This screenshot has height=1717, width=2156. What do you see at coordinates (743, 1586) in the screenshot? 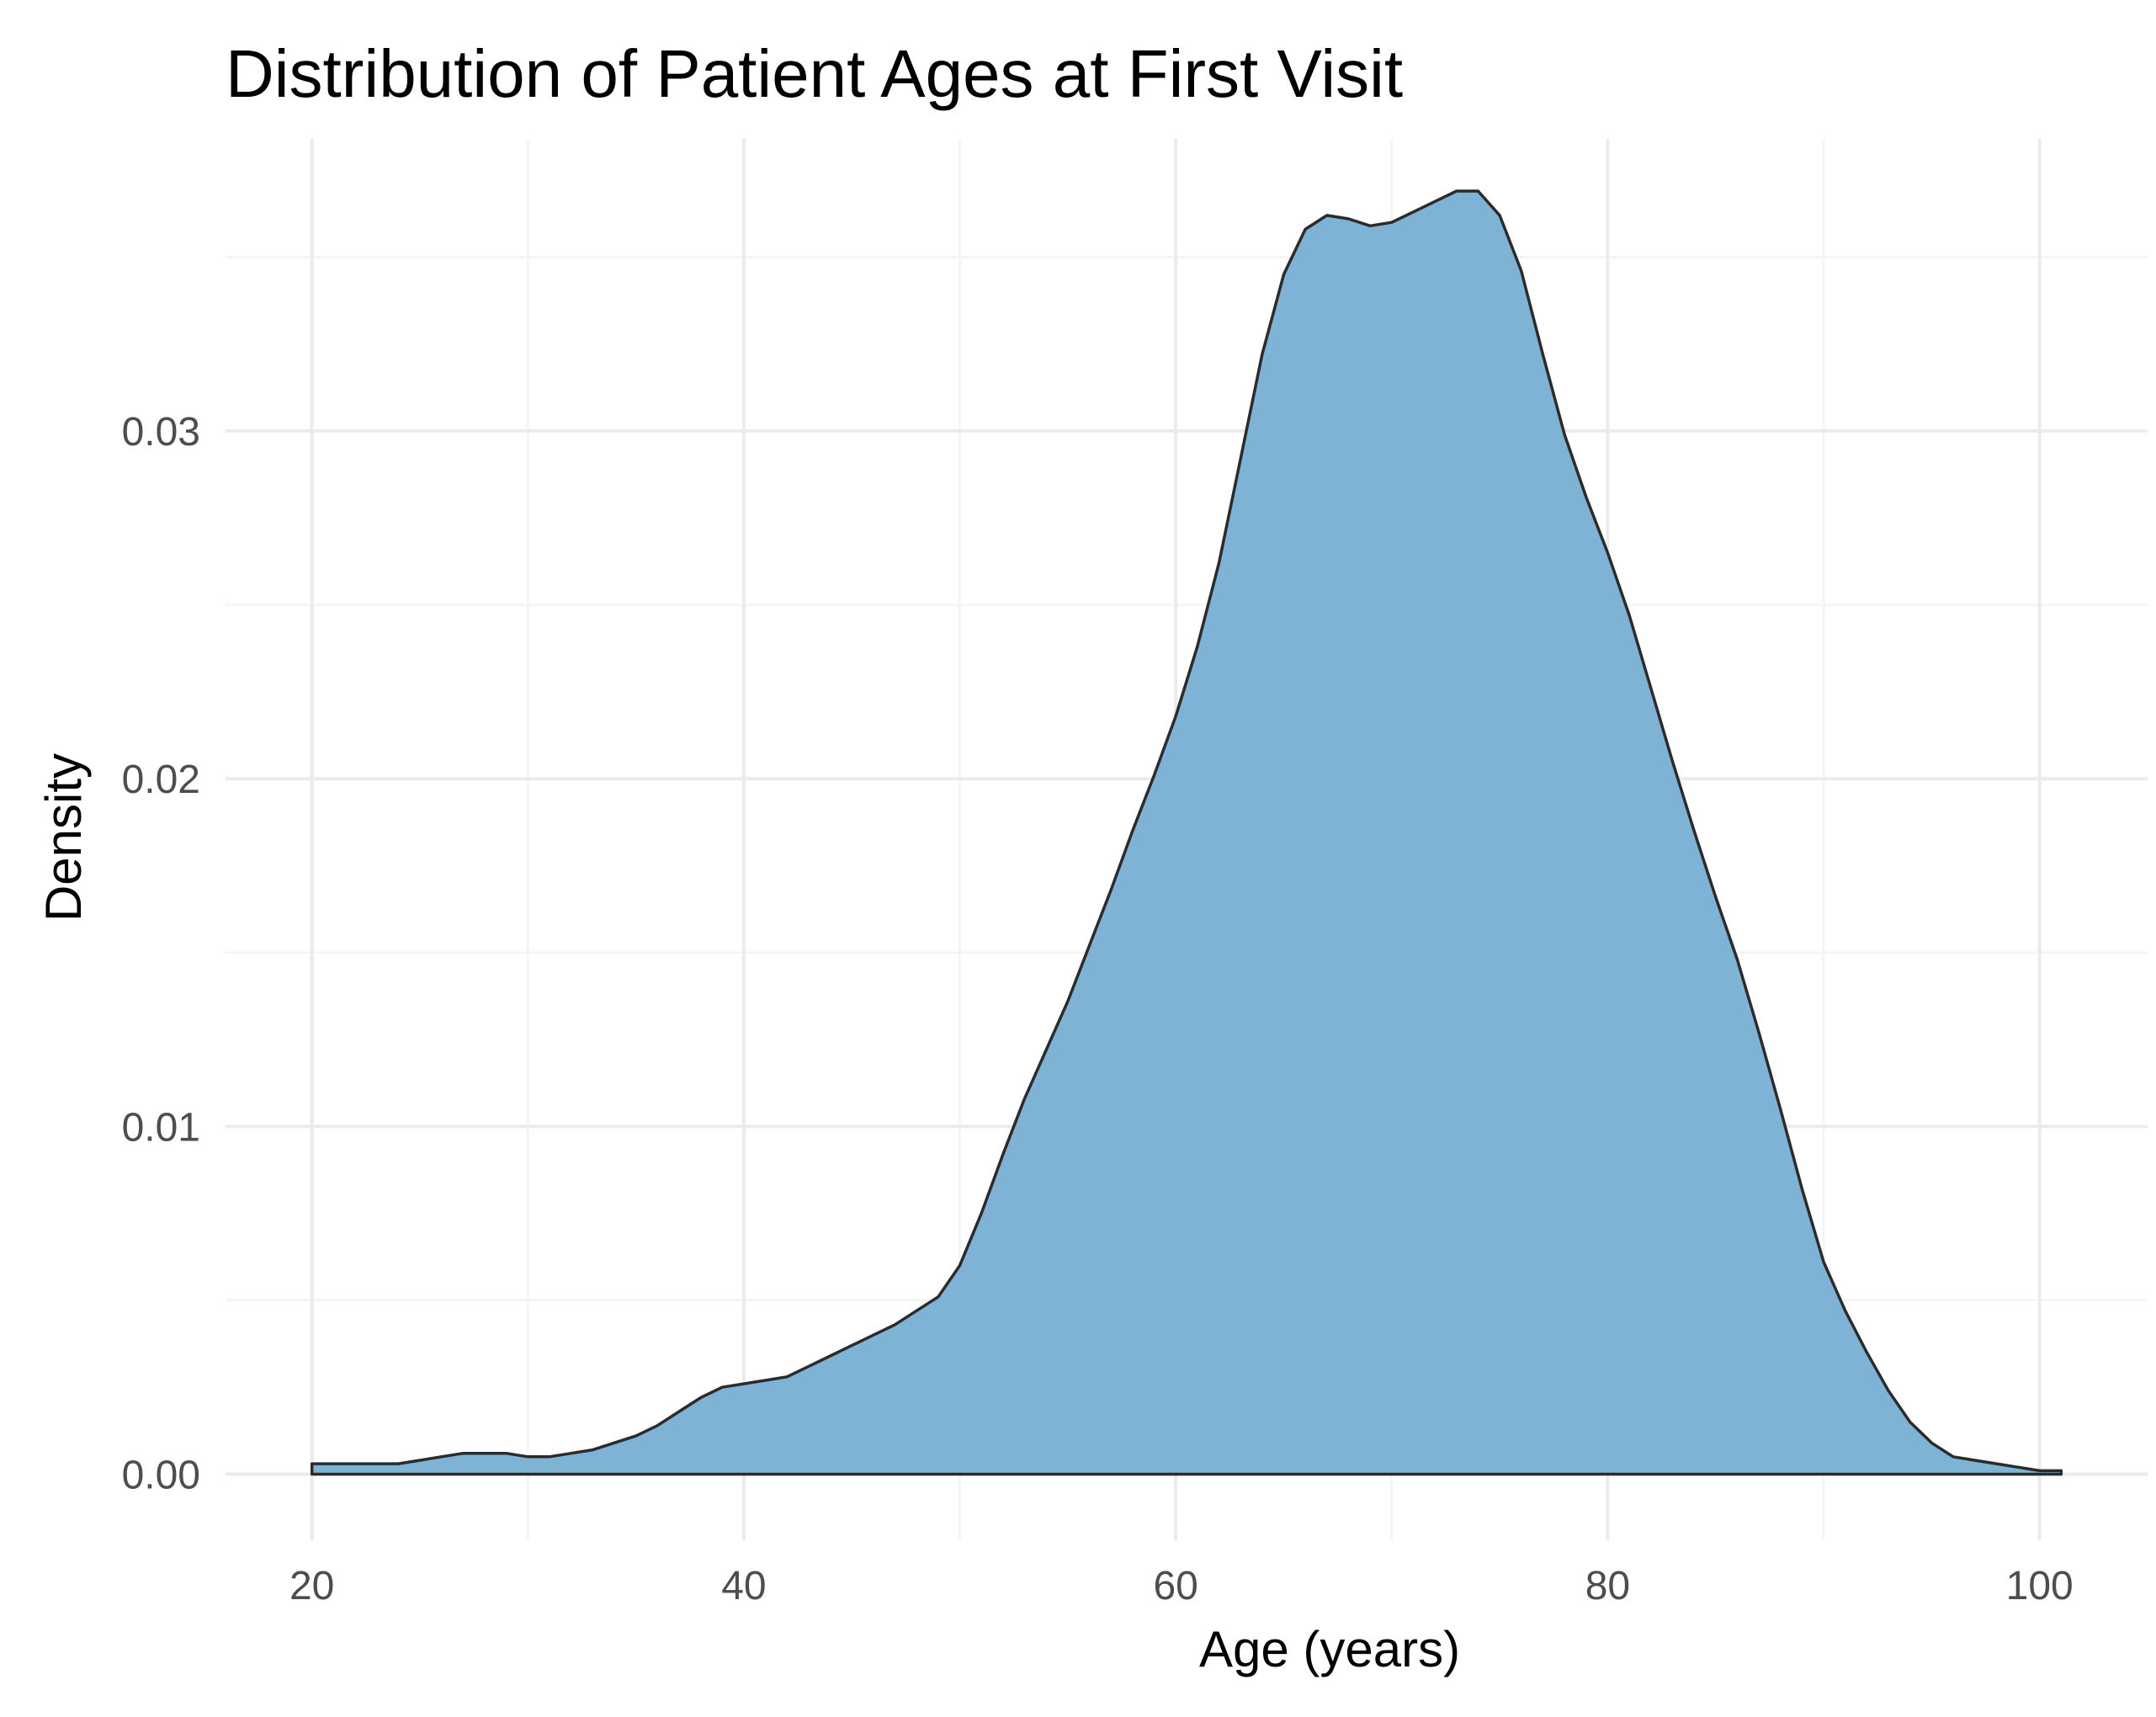
I see `x-tick-label: 40` at bounding box center [743, 1586].